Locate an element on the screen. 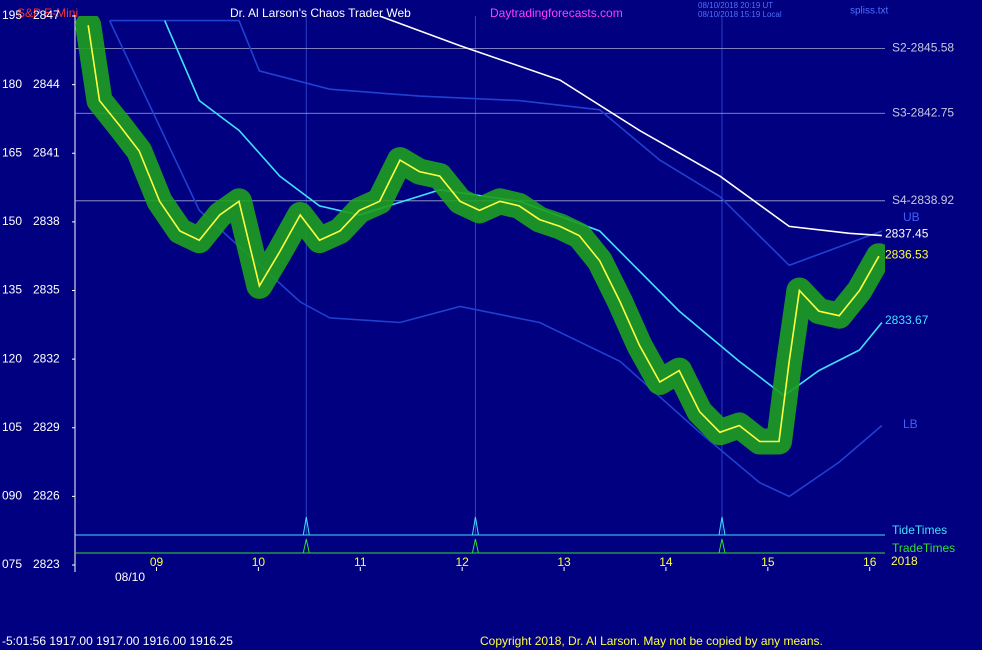 Image resolution: width=982 pixels, height=650 pixels. band-label: LB is located at coordinates (910, 424).